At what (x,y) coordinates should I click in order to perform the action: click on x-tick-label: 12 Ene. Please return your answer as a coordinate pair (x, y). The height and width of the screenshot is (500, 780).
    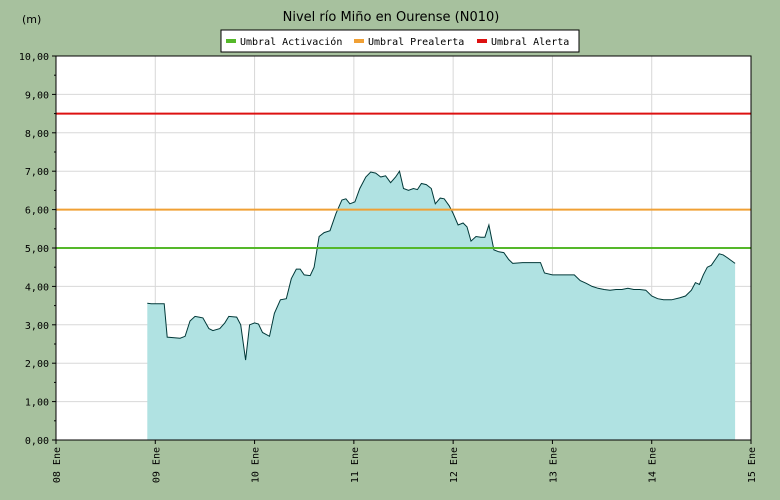
    Looking at the image, I should click on (454, 465).